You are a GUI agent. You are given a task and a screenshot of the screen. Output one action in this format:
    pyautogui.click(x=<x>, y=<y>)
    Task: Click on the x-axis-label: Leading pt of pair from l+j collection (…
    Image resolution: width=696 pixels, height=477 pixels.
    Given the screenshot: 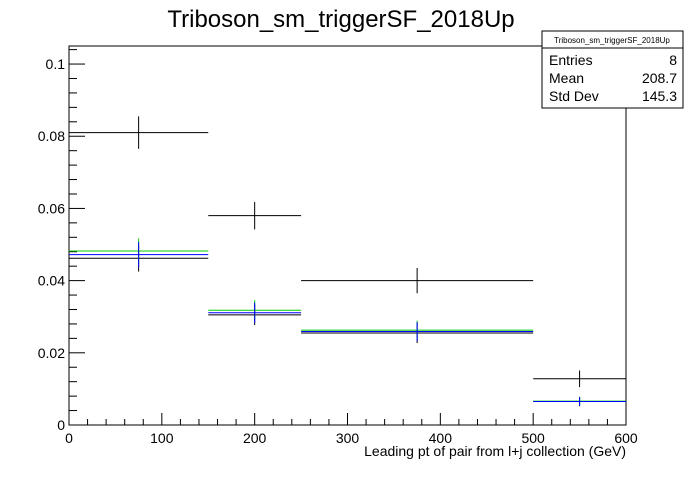 What is the action you would take?
    pyautogui.click(x=495, y=451)
    